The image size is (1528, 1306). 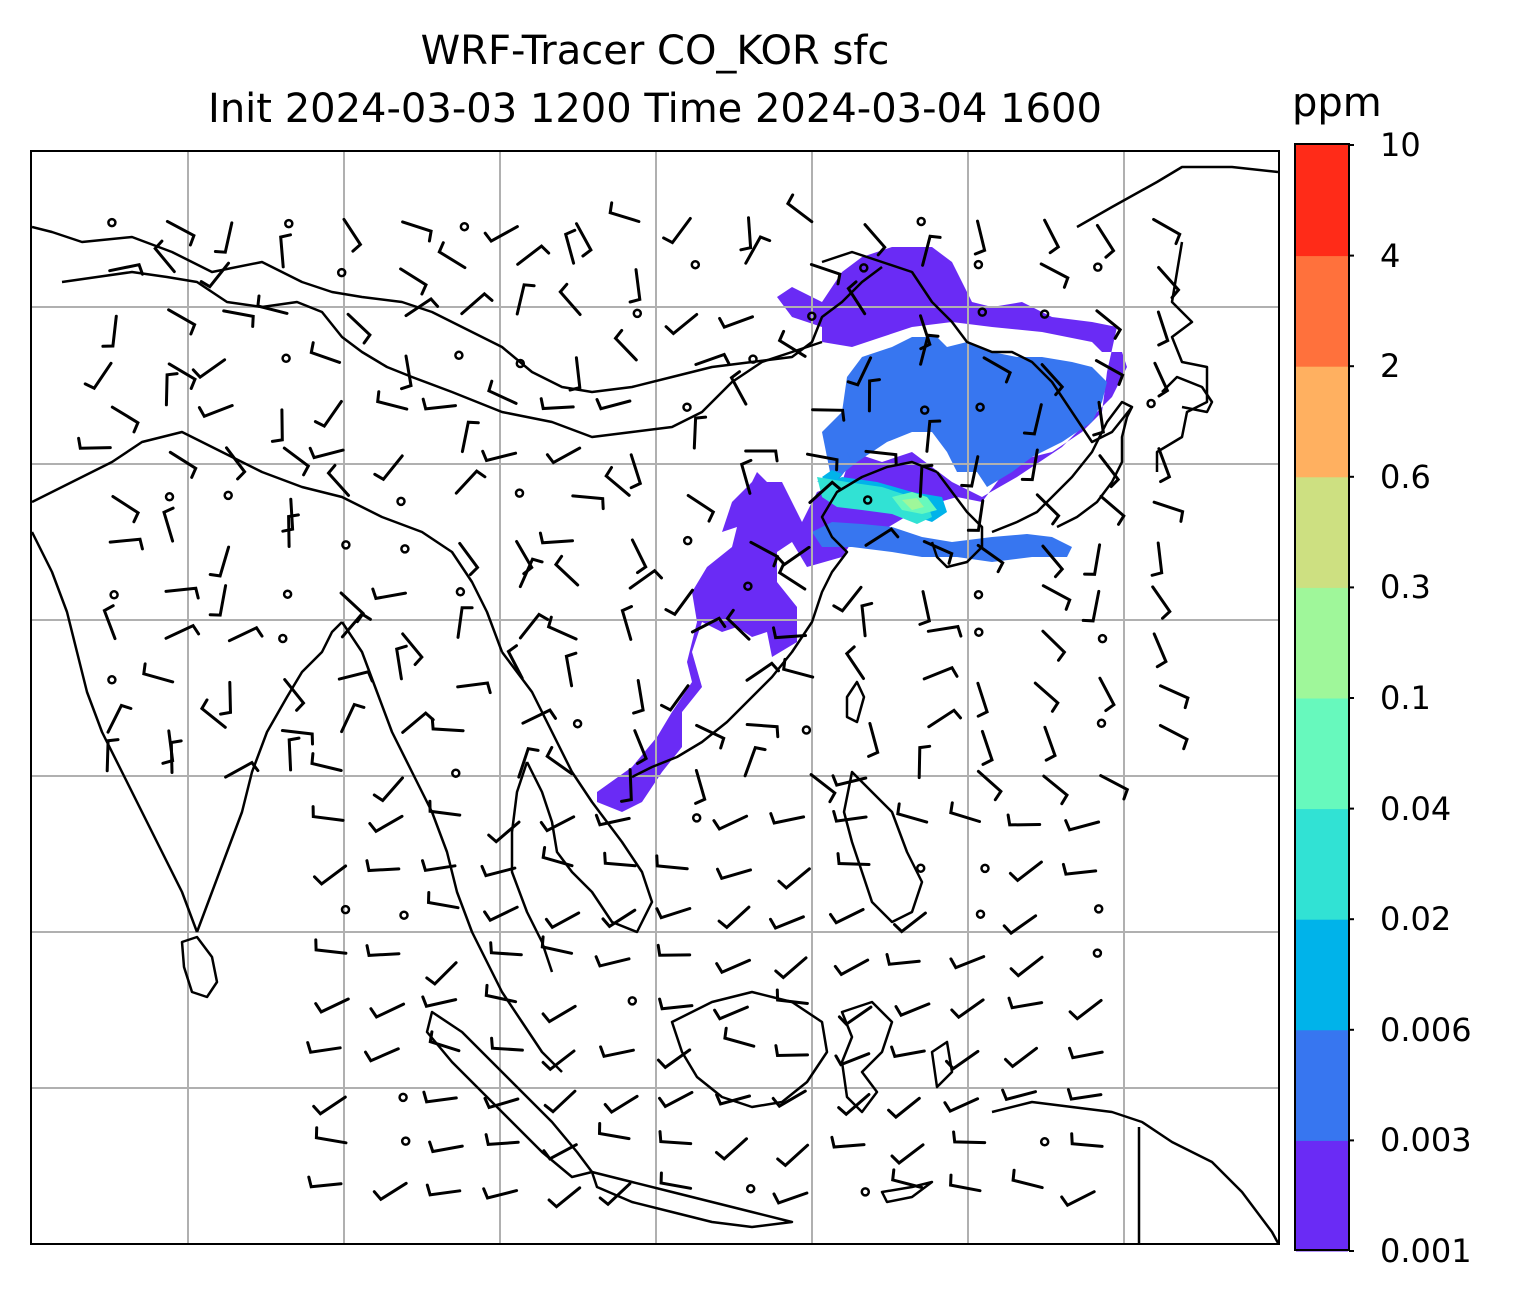 What do you see at coordinates (749, 1049) in the screenshot?
I see `coastline-borneo` at bounding box center [749, 1049].